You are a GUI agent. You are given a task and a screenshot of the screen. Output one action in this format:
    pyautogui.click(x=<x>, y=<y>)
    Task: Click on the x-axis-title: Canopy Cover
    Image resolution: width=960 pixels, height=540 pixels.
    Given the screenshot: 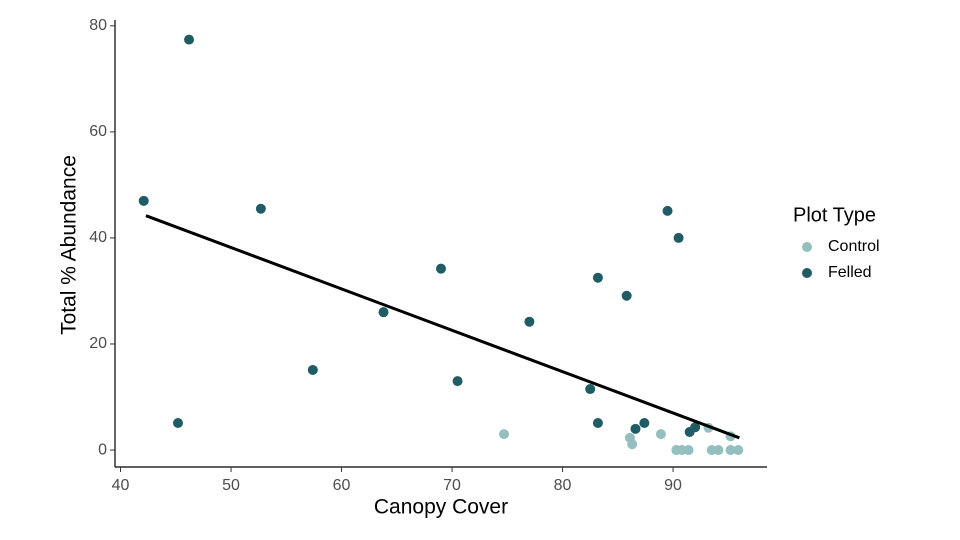 What is the action you would take?
    pyautogui.click(x=441, y=507)
    